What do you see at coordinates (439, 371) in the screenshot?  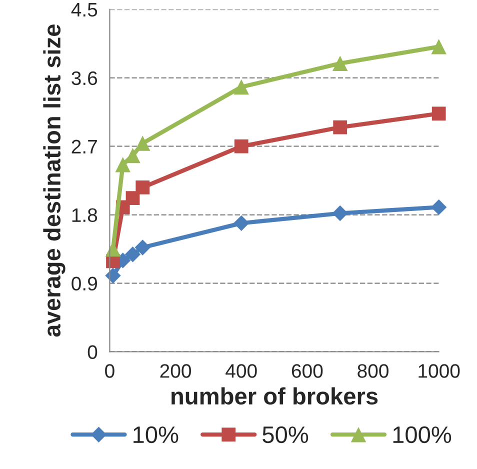 I see `x-tick-label: 1000` at bounding box center [439, 371].